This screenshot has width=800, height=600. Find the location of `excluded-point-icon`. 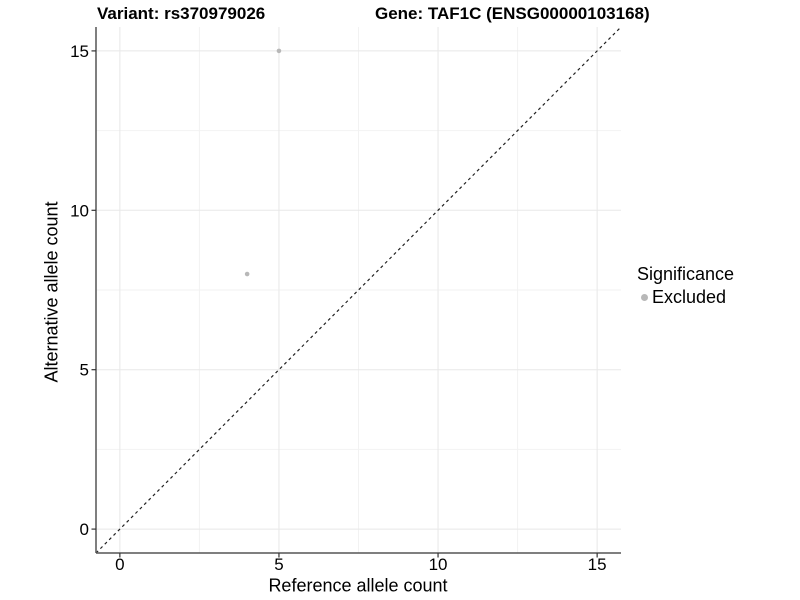

excluded-point-icon is located at coordinates (644, 297).